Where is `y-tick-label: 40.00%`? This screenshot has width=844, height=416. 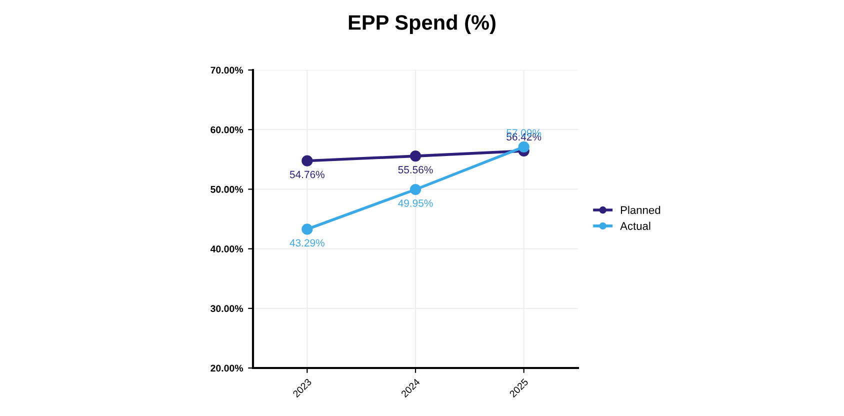
y-tick-label: 40.00% is located at coordinates (227, 249).